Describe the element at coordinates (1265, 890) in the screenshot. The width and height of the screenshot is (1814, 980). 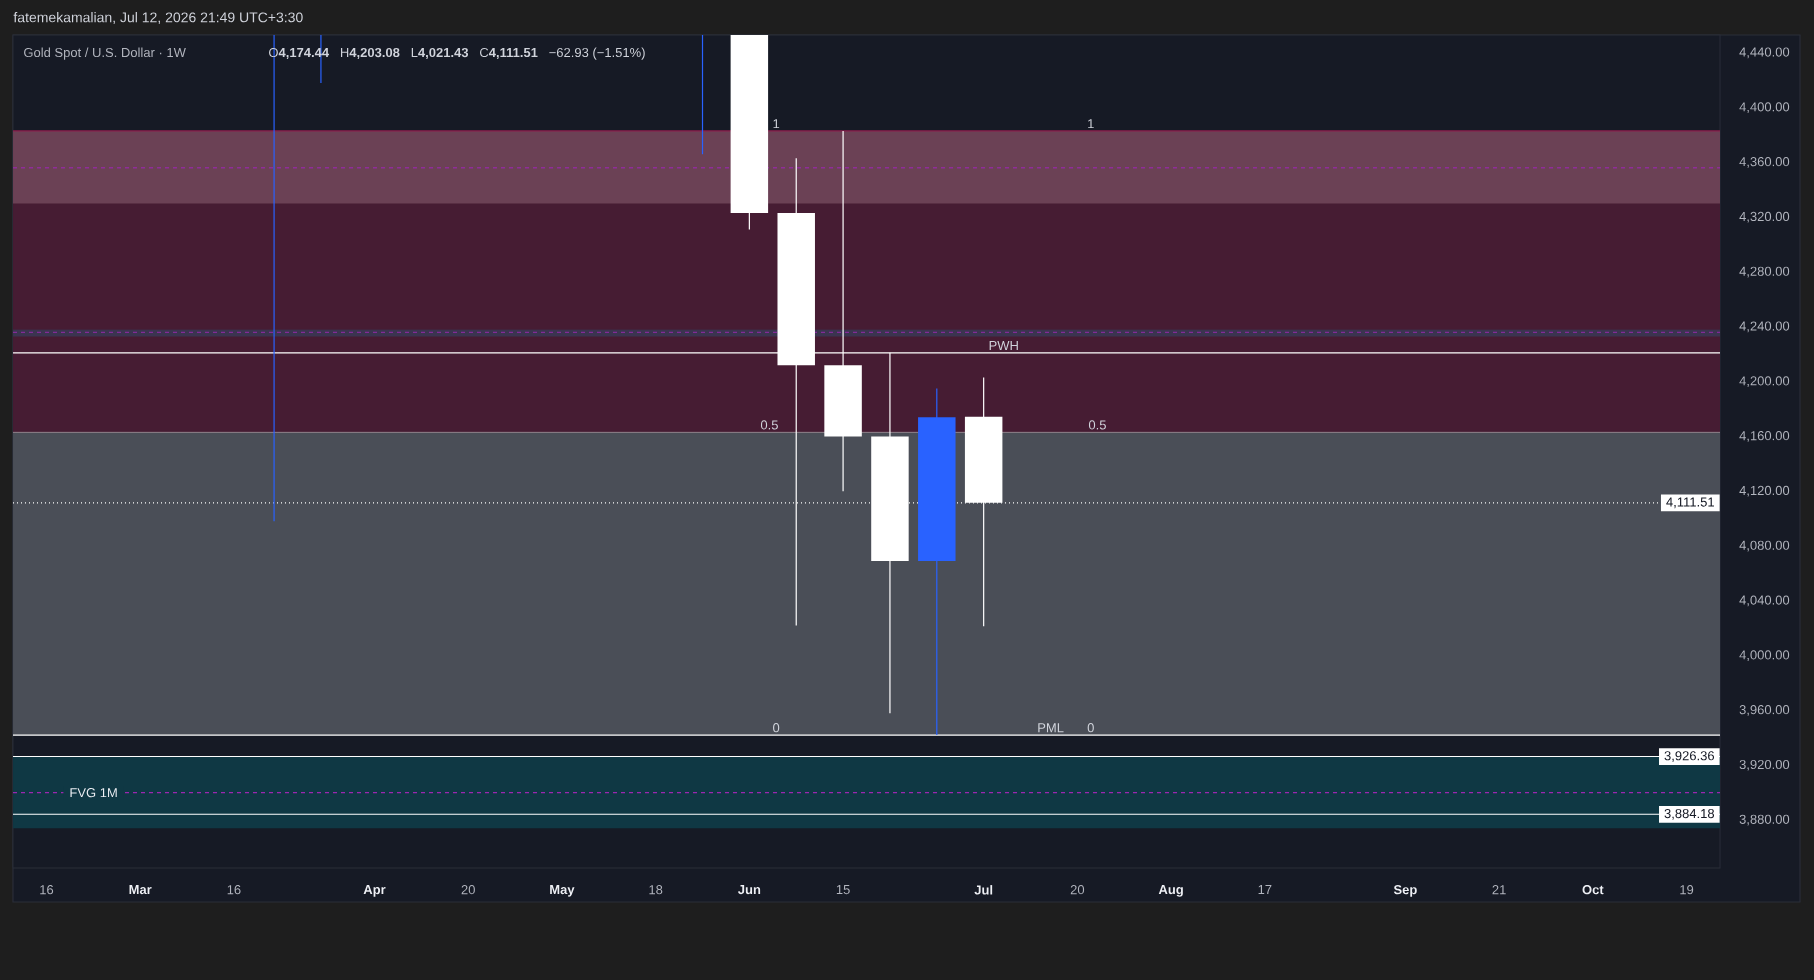
I see `x-tick-label: 17` at that location.